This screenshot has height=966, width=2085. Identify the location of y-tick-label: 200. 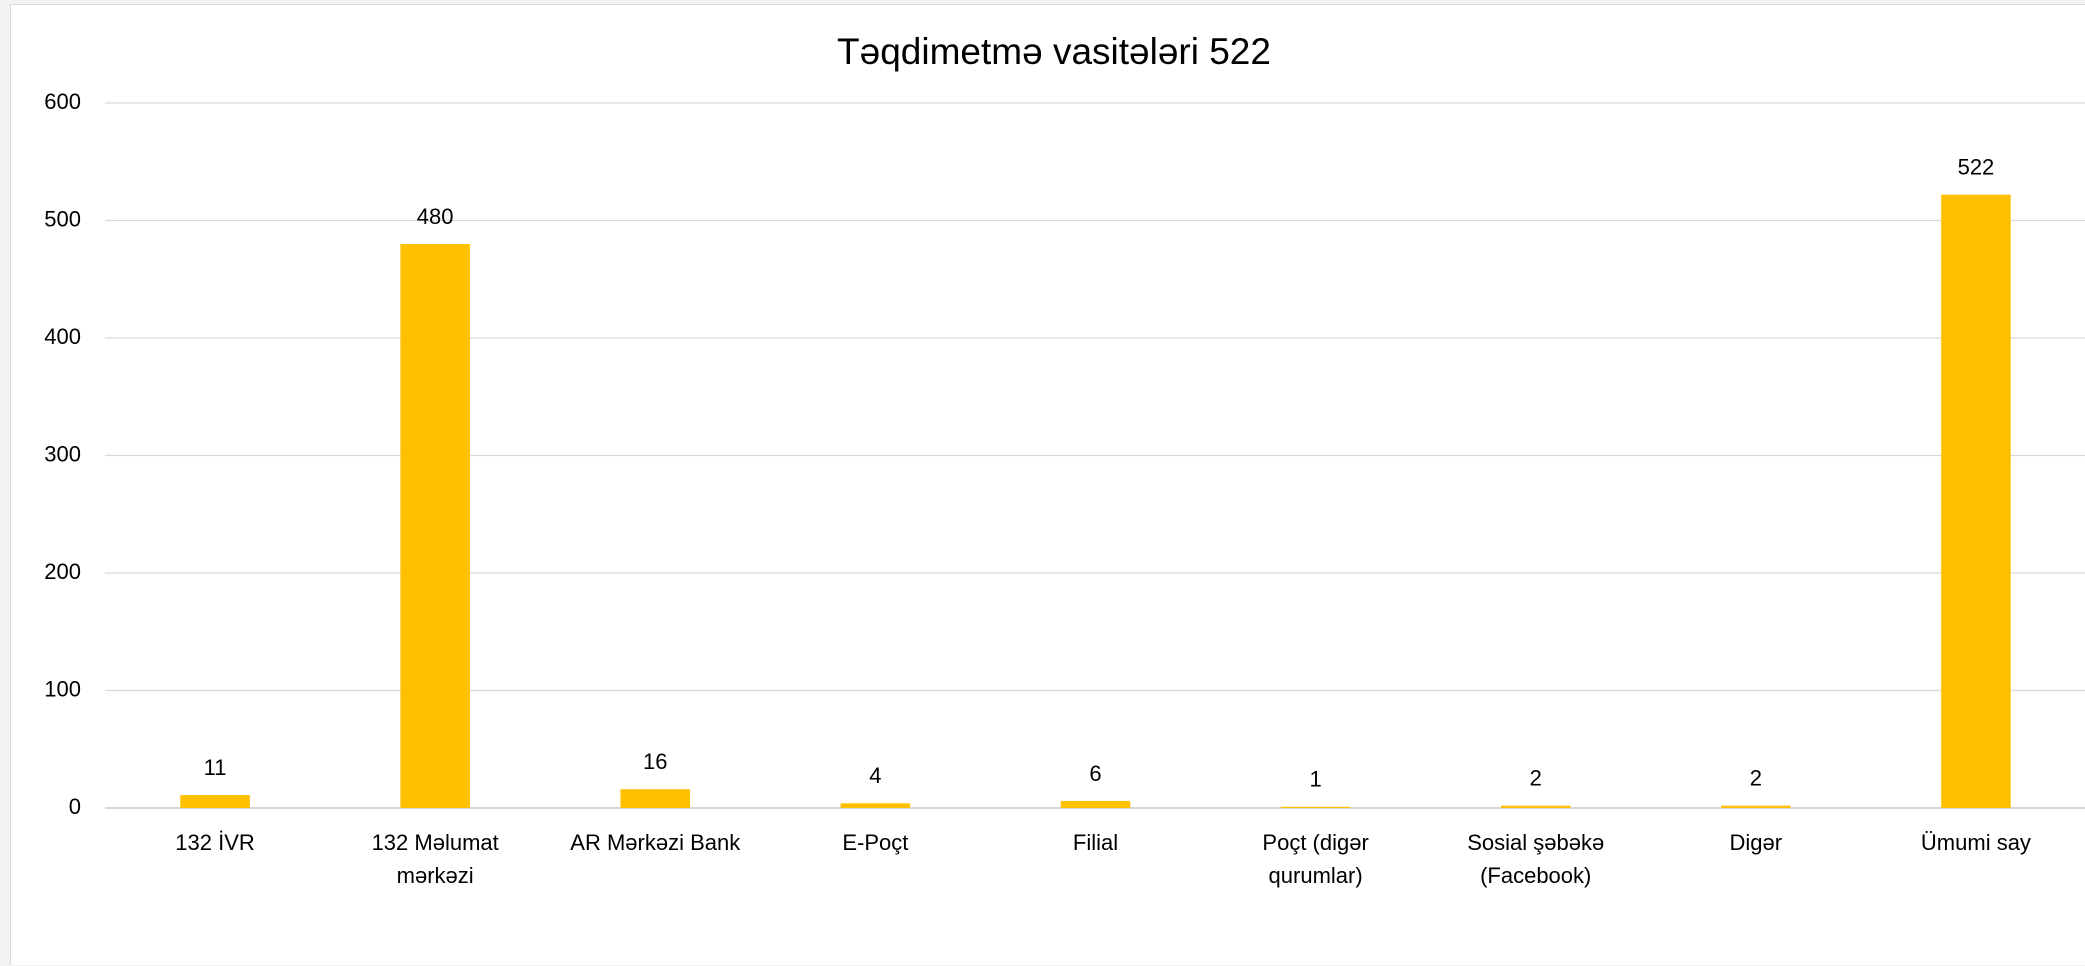
(62, 571).